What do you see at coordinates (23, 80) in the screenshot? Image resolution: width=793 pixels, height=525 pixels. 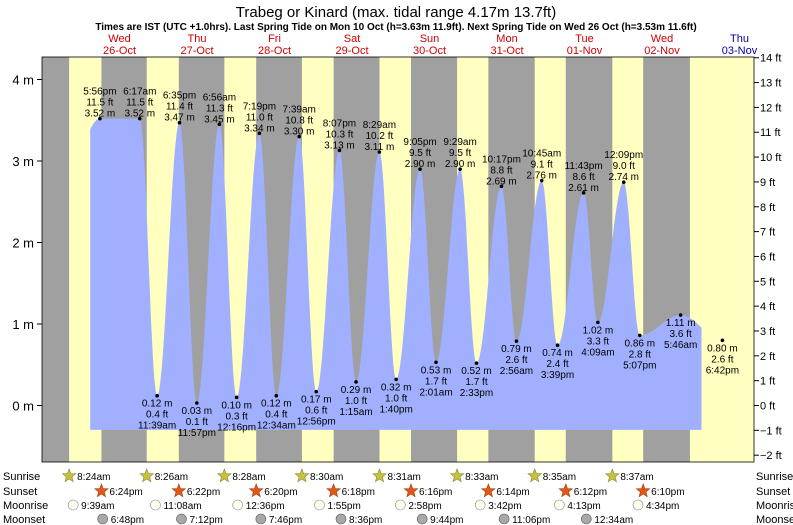 I see `y-tick-label: 4 m` at bounding box center [23, 80].